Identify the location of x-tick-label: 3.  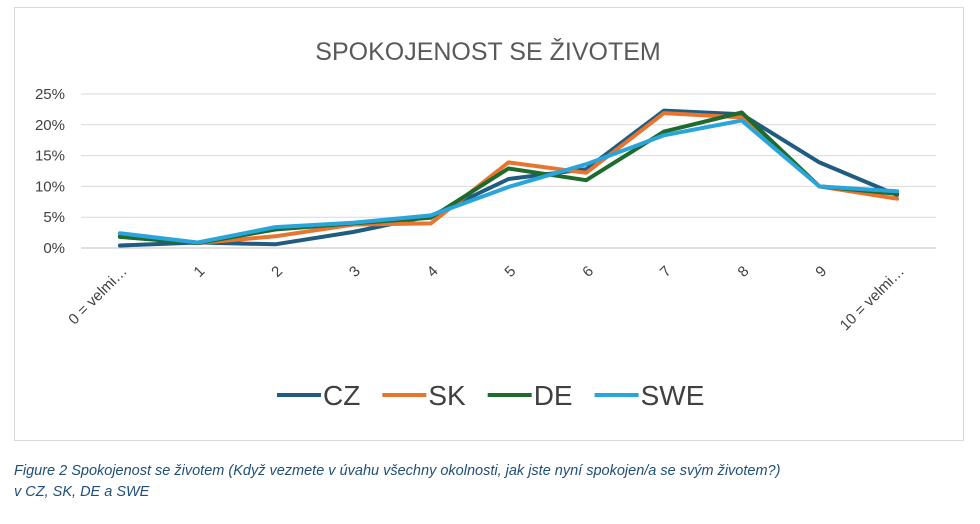
(355, 272).